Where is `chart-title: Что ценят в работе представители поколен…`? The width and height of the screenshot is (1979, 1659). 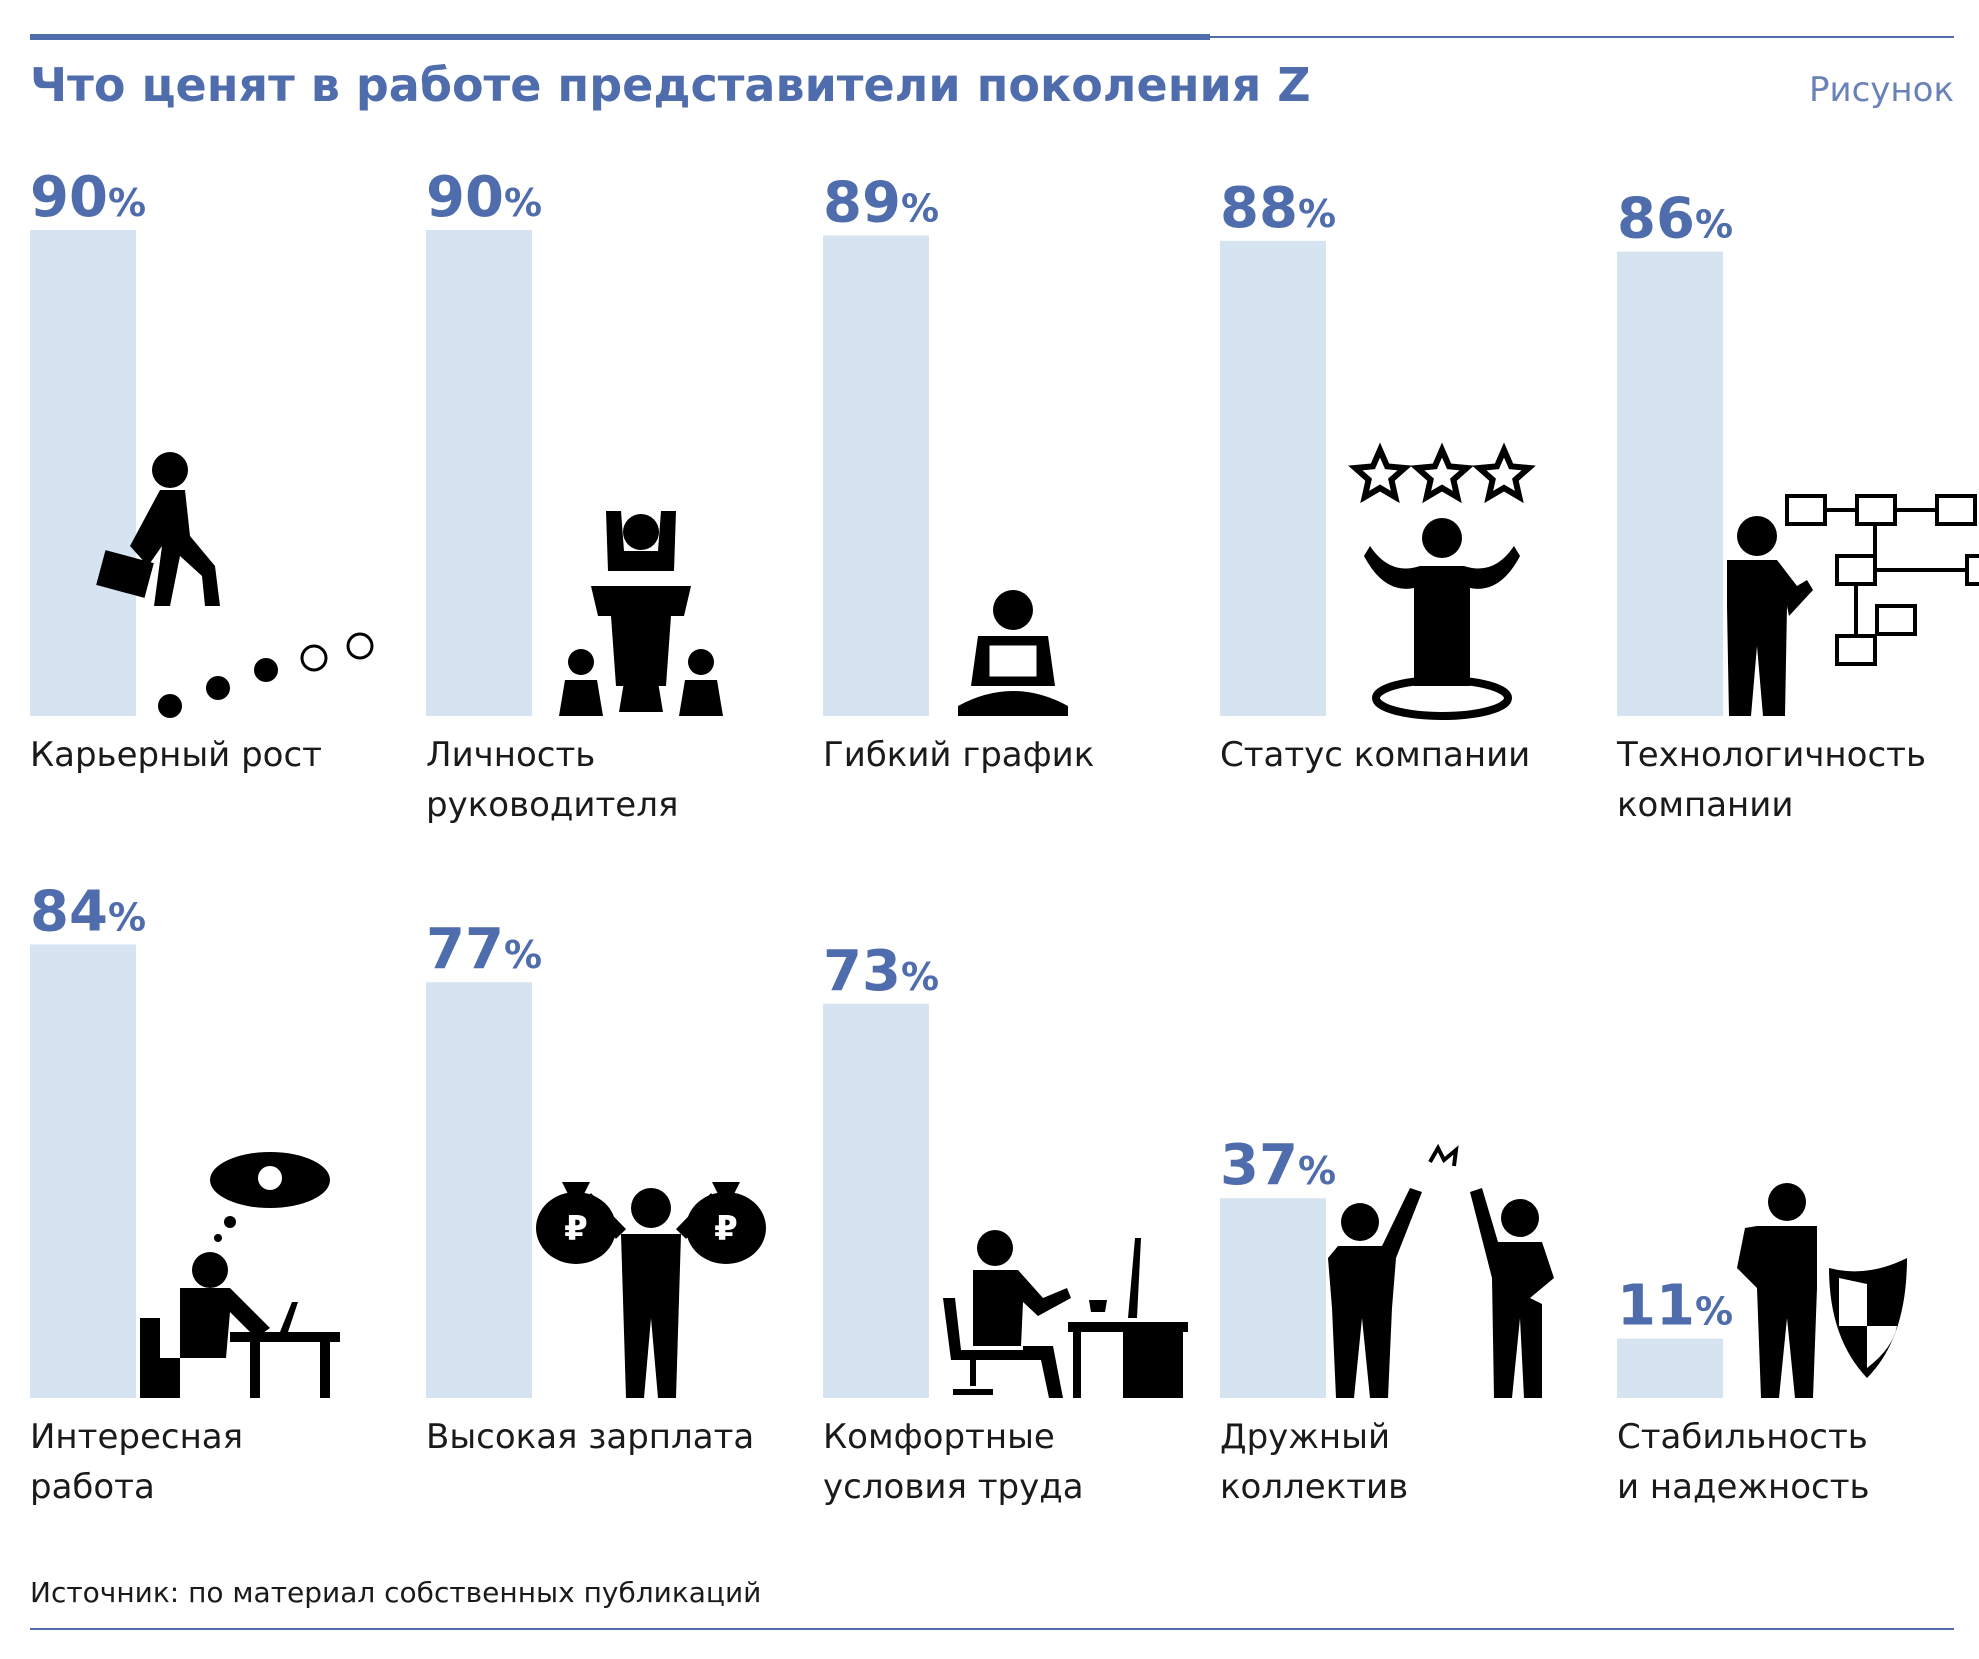
chart-title: Что ценят в работе представители поколен… is located at coordinates (670, 85).